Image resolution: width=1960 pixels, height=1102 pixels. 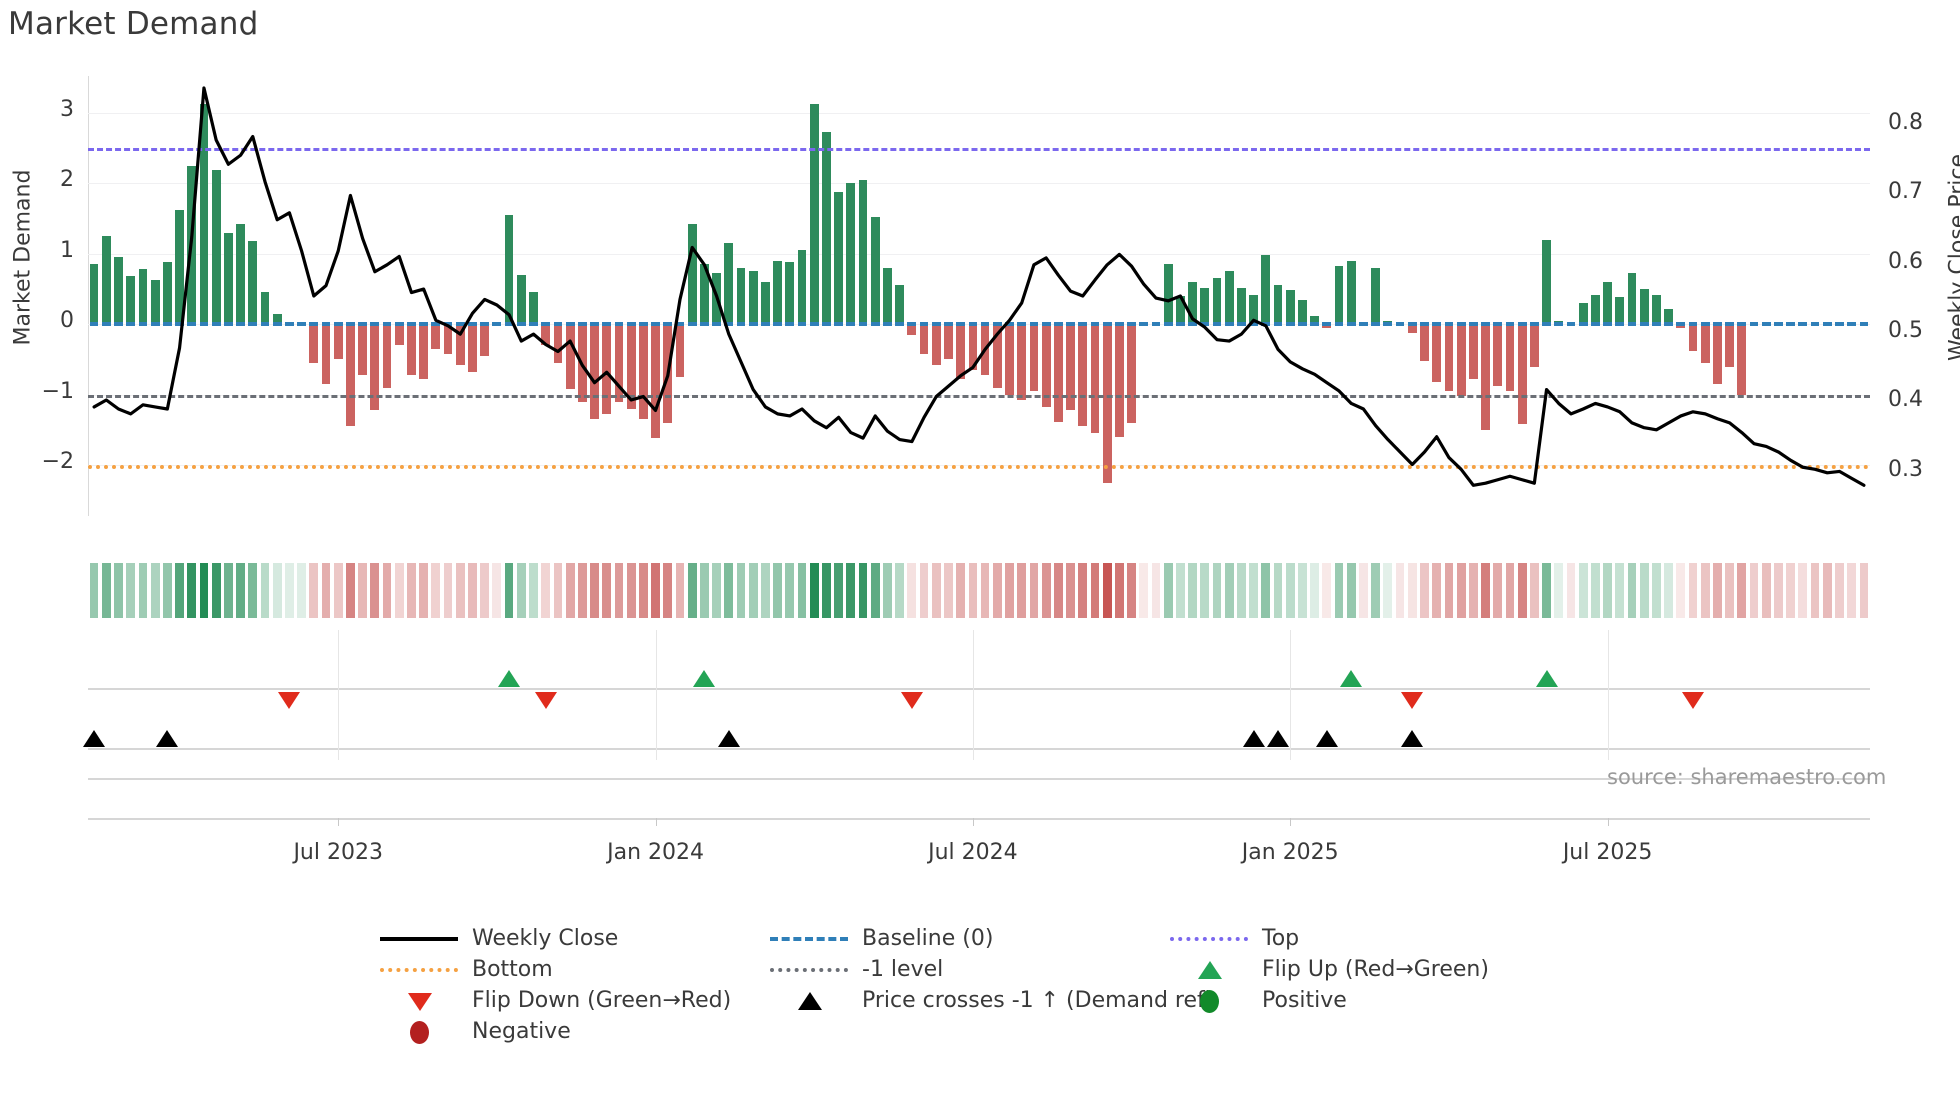 What do you see at coordinates (475, 1031) in the screenshot?
I see `legend-item: Negative` at bounding box center [475, 1031].